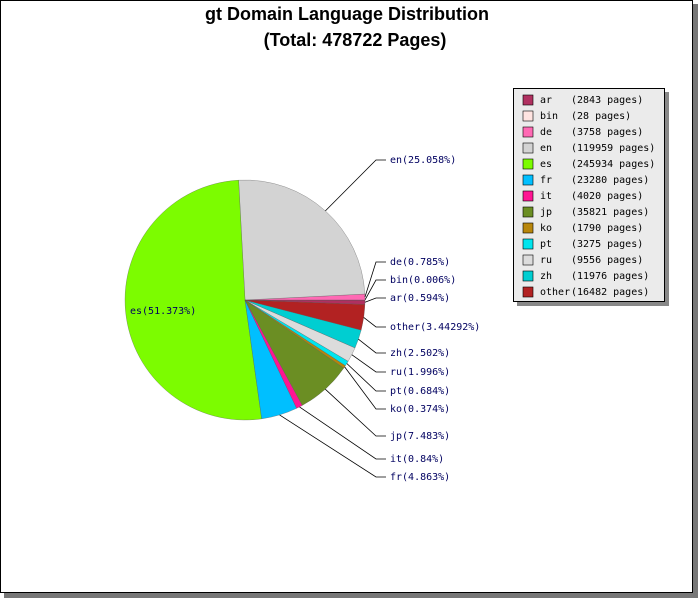 This screenshot has height=605, width=700. I want to click on slice-label: bin(0.006%), so click(423, 280).